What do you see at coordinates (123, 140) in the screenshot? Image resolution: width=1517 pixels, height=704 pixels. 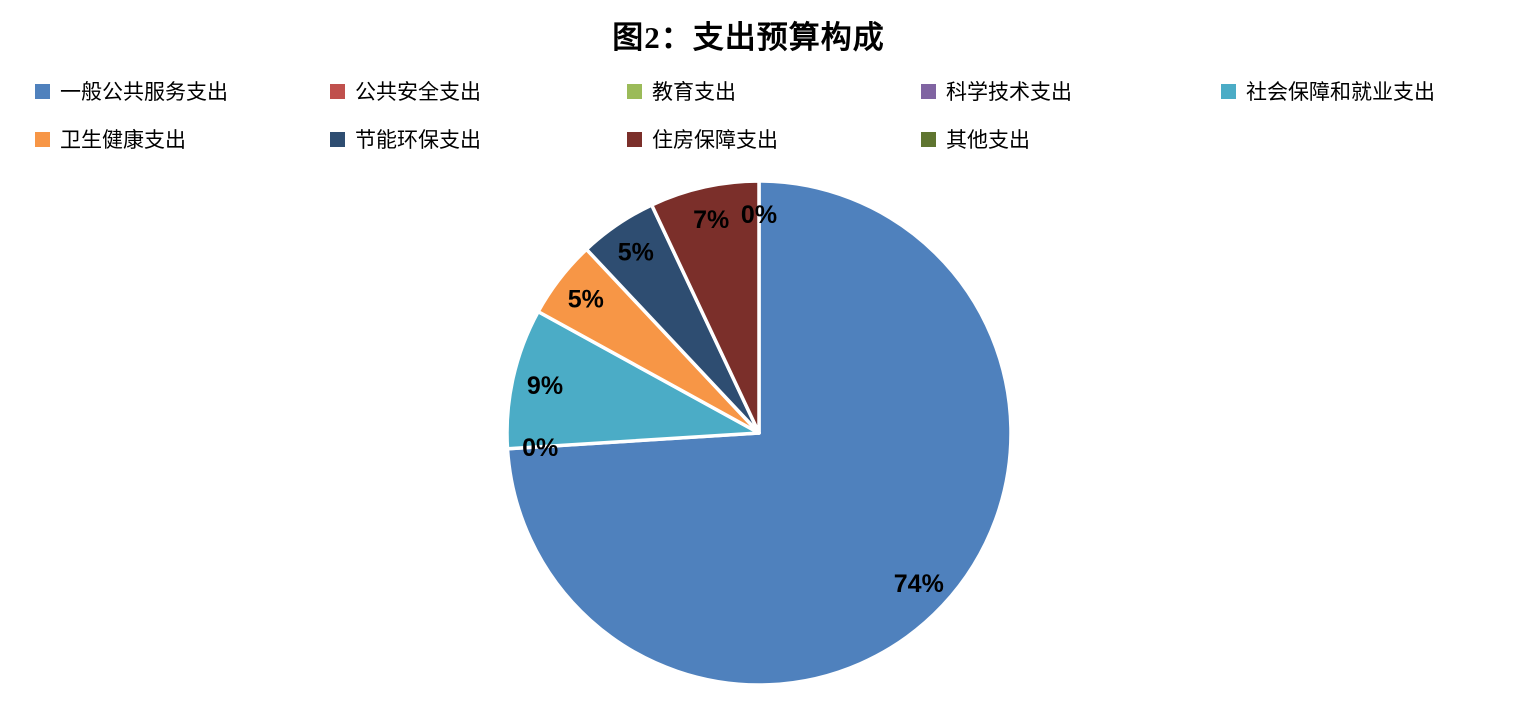 I see `legend-label: 卫生健康支出` at bounding box center [123, 140].